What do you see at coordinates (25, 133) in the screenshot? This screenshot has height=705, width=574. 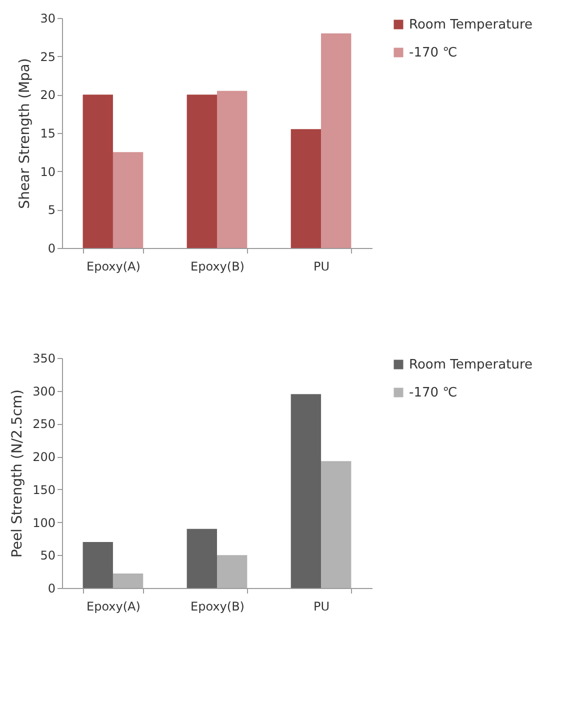 I see `y-axis-title: Shear Strength (Mpa)` at bounding box center [25, 133].